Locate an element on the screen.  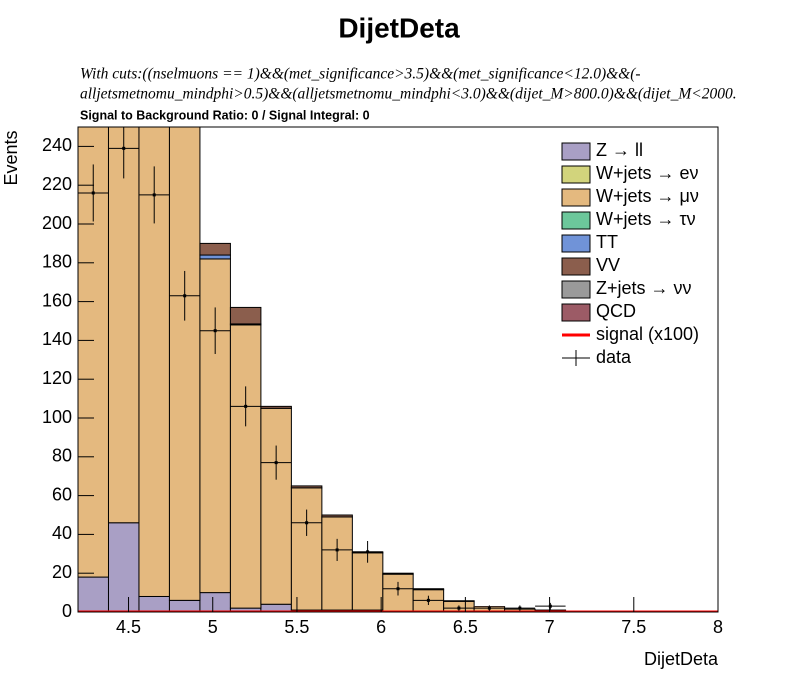
y-tick-label: 20 is located at coordinates (62, 572).